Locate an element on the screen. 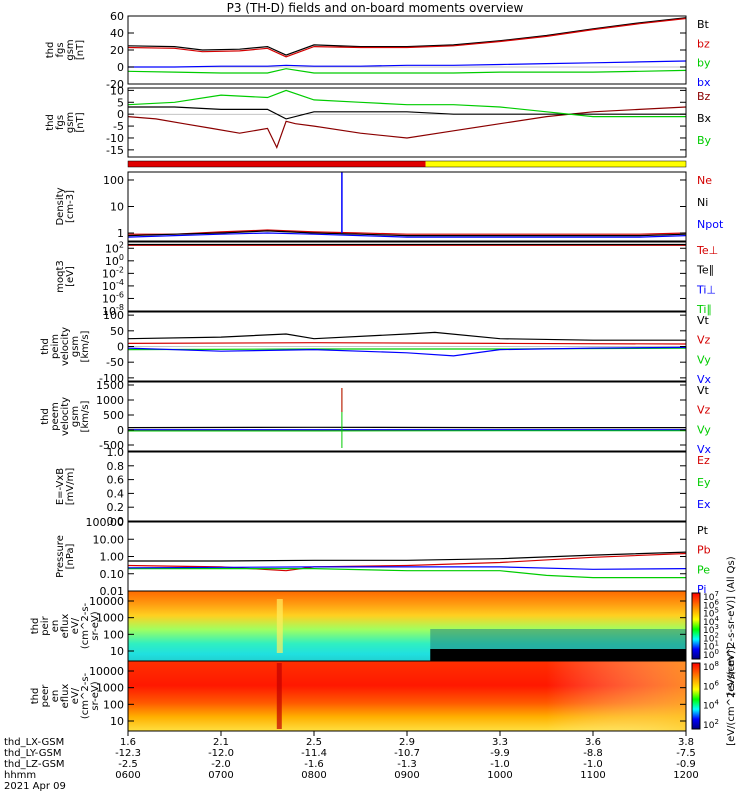 Image resolution: width=750 pixels, height=800 pixels. pressure-legend-0: Pt is located at coordinates (703, 530).